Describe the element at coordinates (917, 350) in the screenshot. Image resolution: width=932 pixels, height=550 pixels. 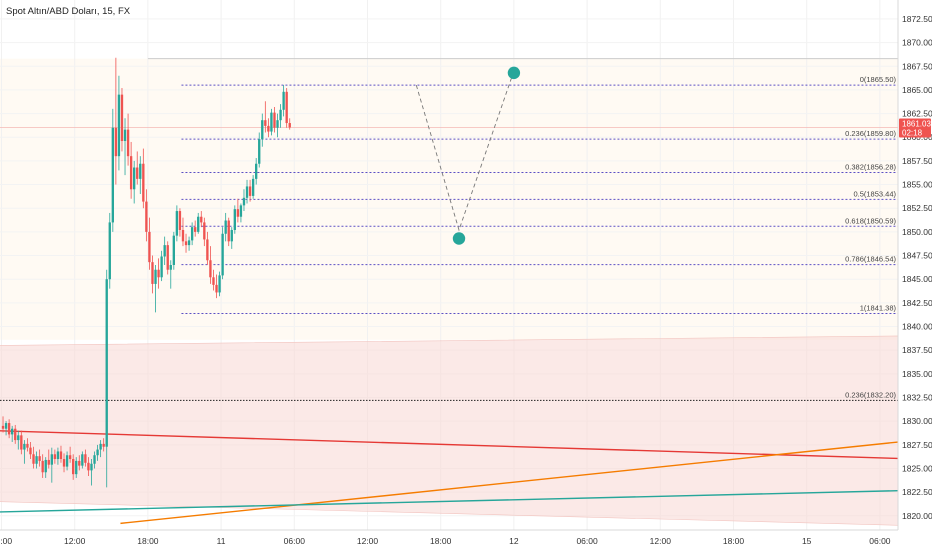
I see `y-tick-label: 1837.50` at that location.